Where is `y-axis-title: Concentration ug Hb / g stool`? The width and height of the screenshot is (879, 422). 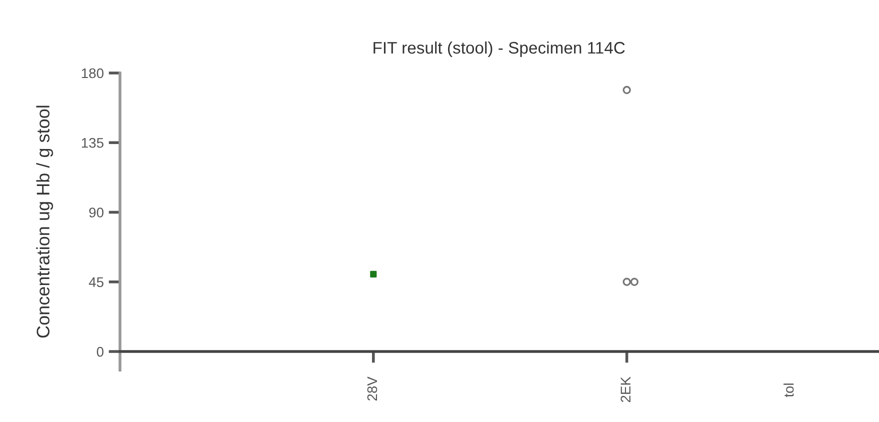
y-axis-title: Concentration ug Hb / g stool is located at coordinates (45, 222).